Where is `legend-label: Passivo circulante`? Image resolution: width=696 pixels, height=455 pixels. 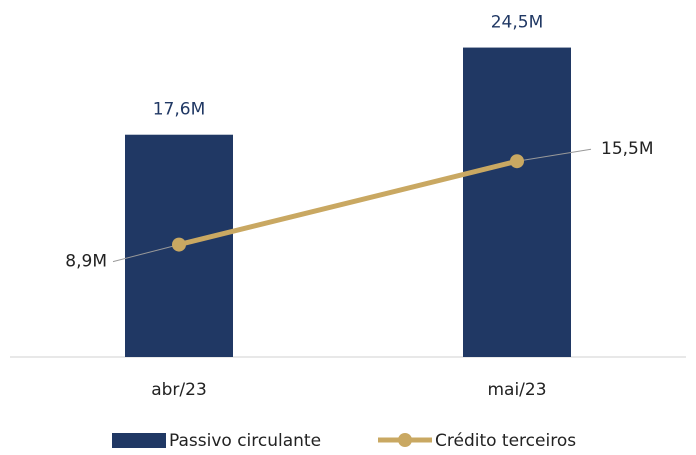
legend-label: Passivo circulante is located at coordinates (245, 441).